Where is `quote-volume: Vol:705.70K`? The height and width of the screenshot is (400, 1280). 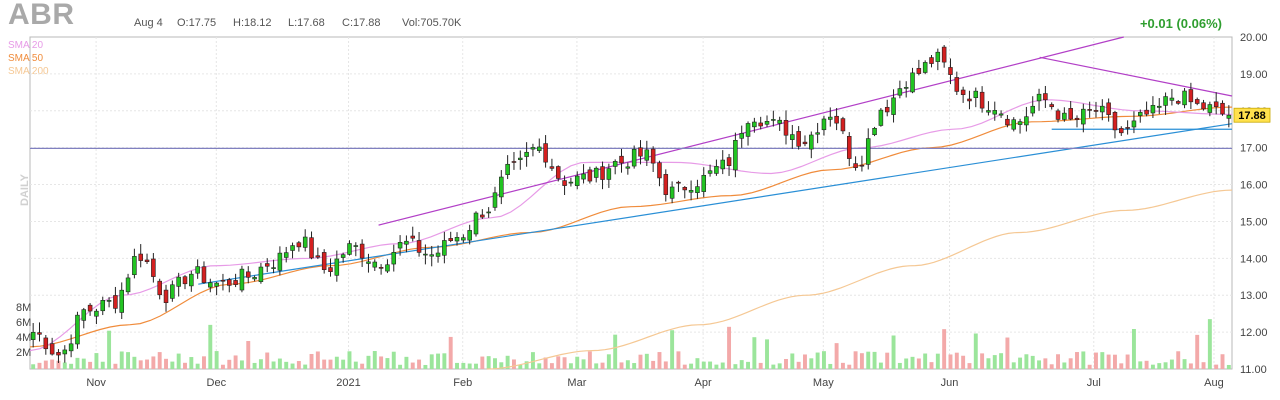 quote-volume: Vol:705.70K is located at coordinates (432, 23).